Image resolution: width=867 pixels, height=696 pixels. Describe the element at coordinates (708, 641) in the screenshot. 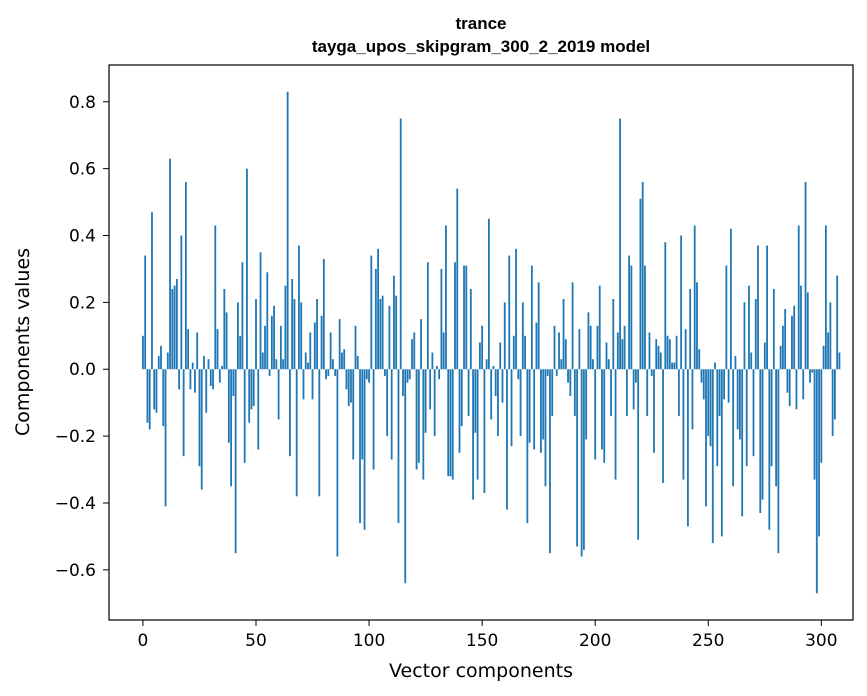

I see `x-tick-label: 250` at that location.